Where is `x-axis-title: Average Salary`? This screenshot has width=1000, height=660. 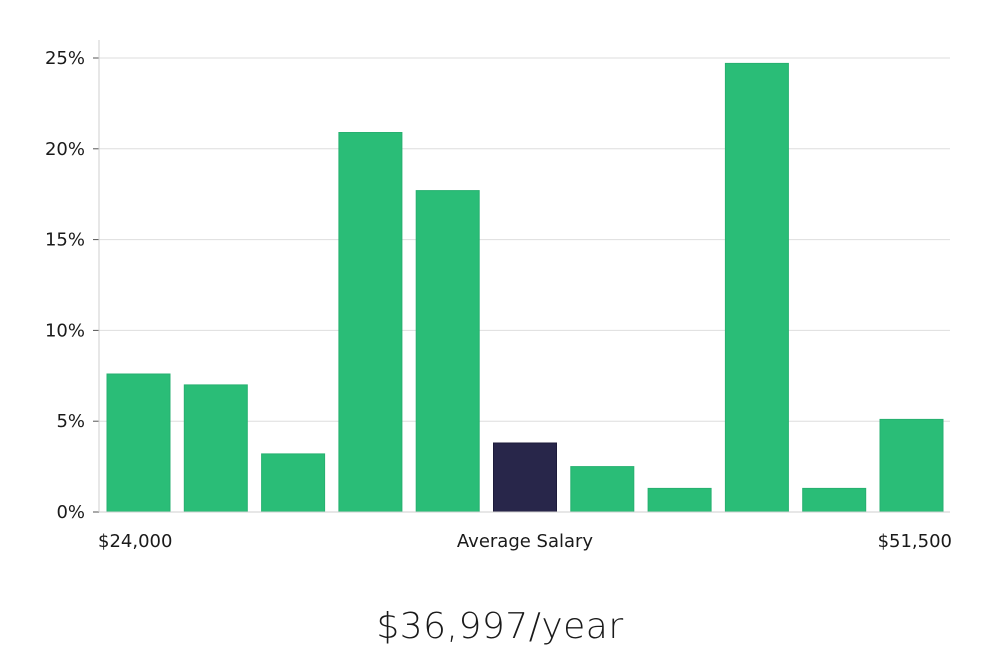
x-axis-title: Average Salary is located at coordinates (525, 541).